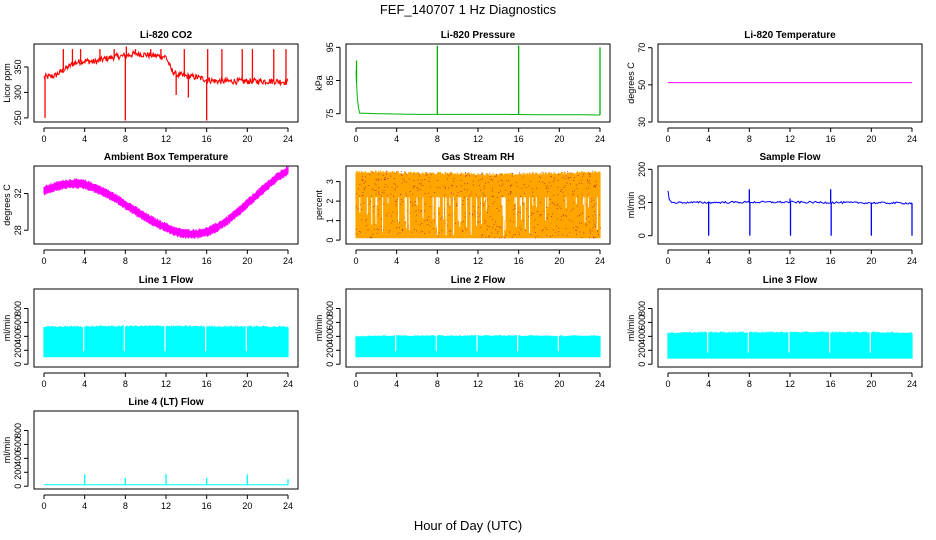 This screenshot has height=540, width=936. I want to click on y-tick-label: 2, so click(330, 201).